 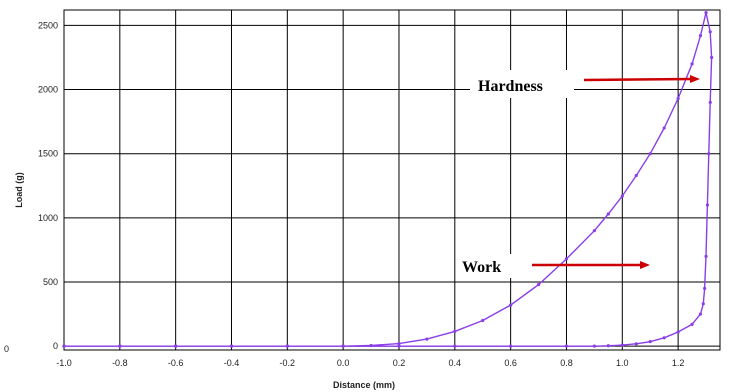 What do you see at coordinates (50, 282) in the screenshot?
I see `y-tick-label: 500` at bounding box center [50, 282].